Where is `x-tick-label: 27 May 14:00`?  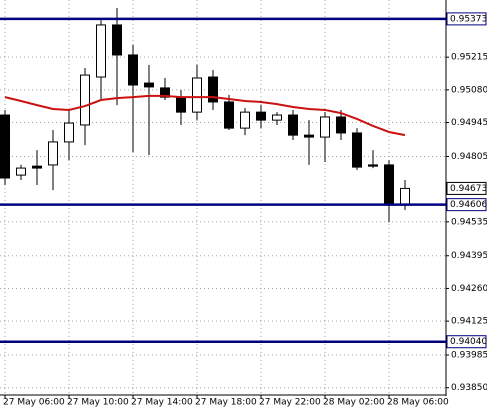
x-tick-label: 27 May 14:00 is located at coordinates (162, 403).